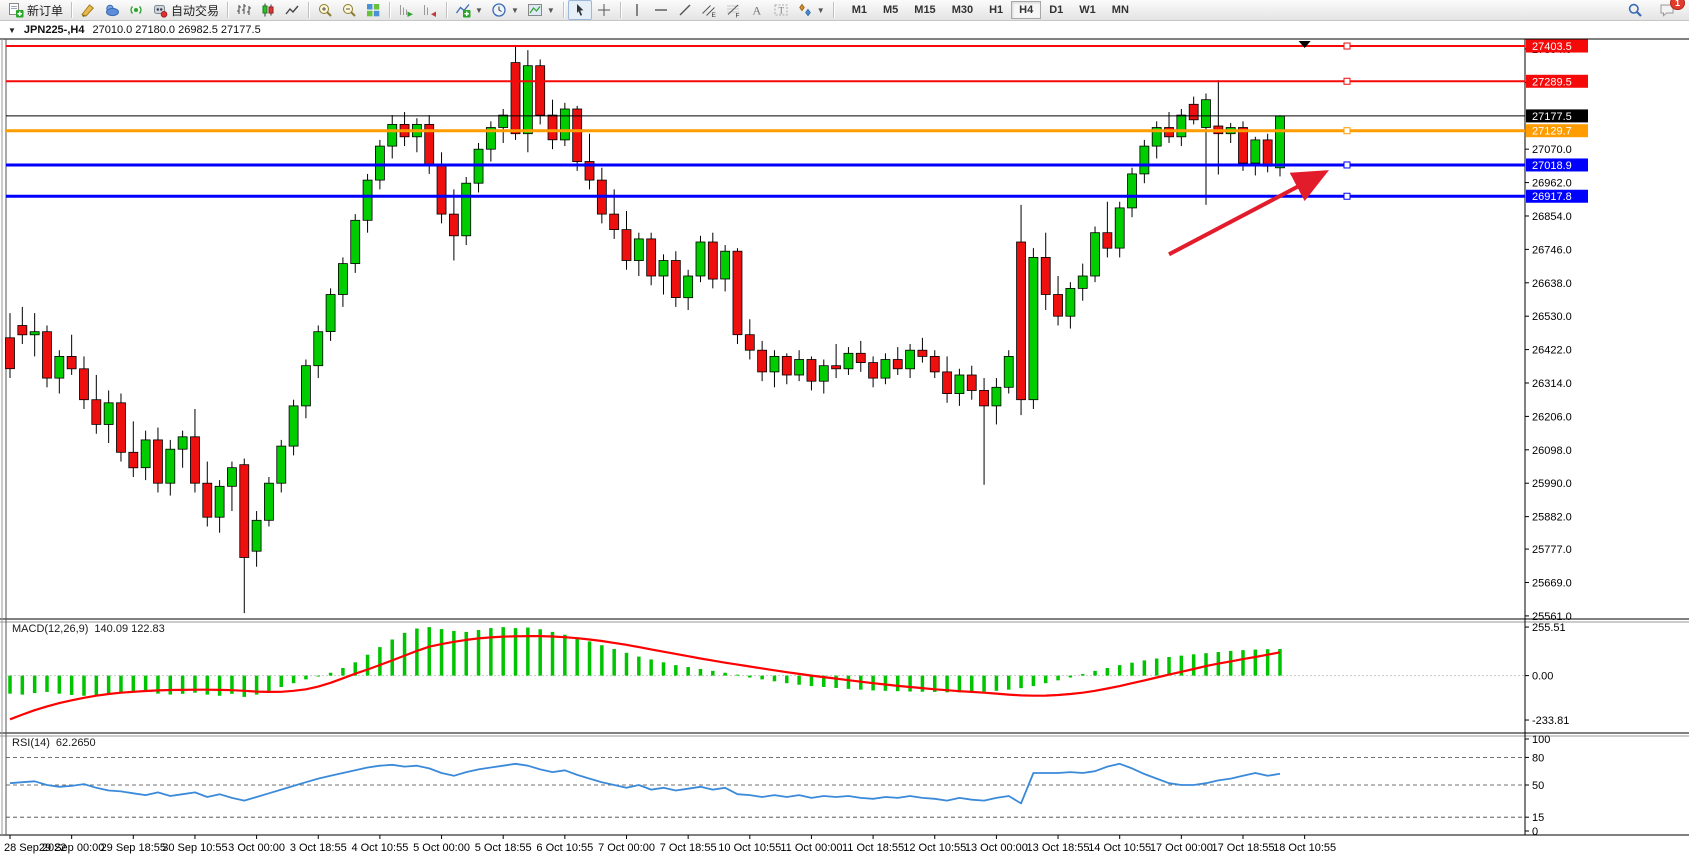  What do you see at coordinates (71, 848) in the screenshot?
I see `svg-text: 29 Sep 00:00` at bounding box center [71, 848].